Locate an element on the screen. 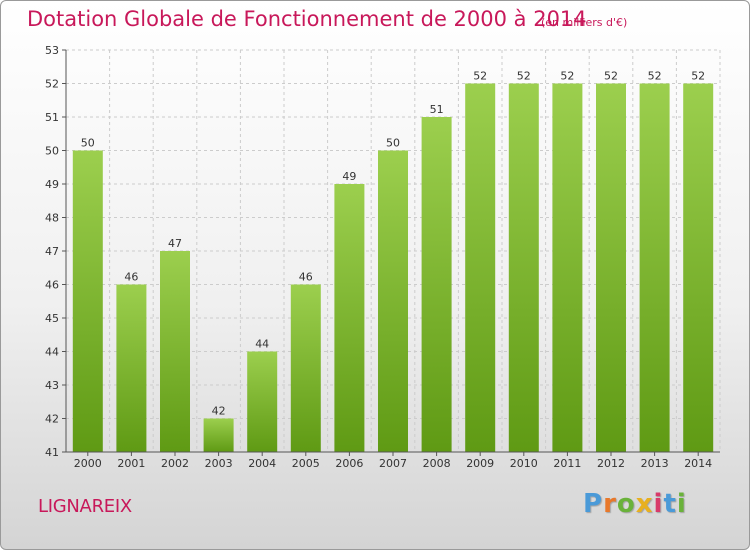  bar-2009 is located at coordinates (480, 267).